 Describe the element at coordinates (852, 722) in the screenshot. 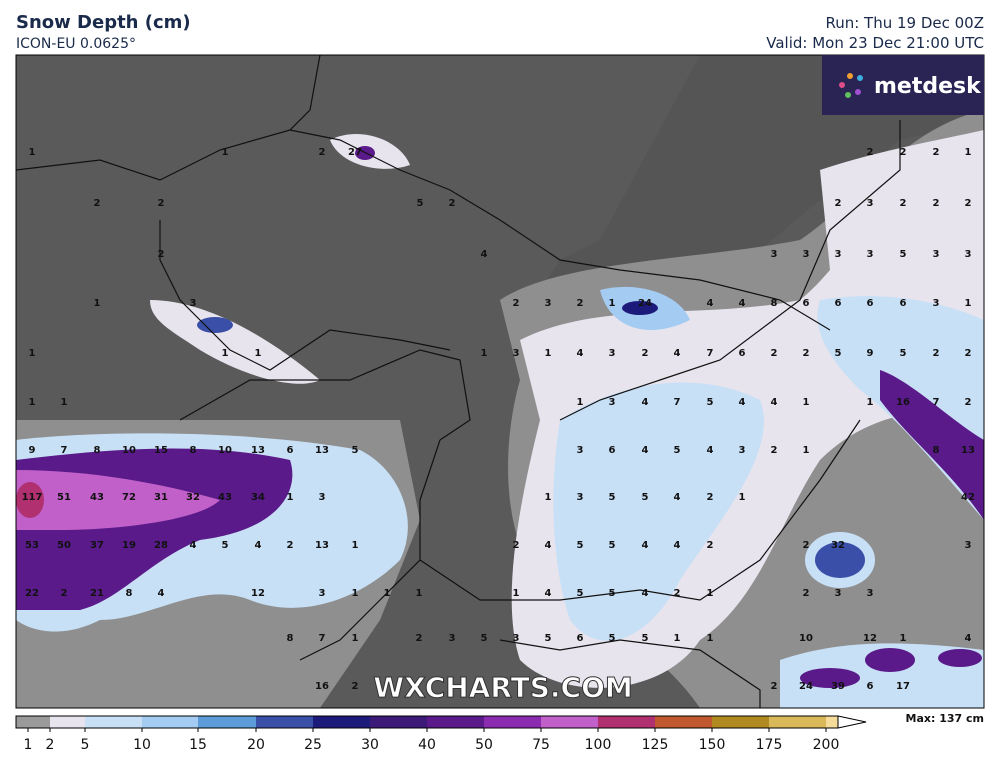

I see `legend-arrow` at that location.